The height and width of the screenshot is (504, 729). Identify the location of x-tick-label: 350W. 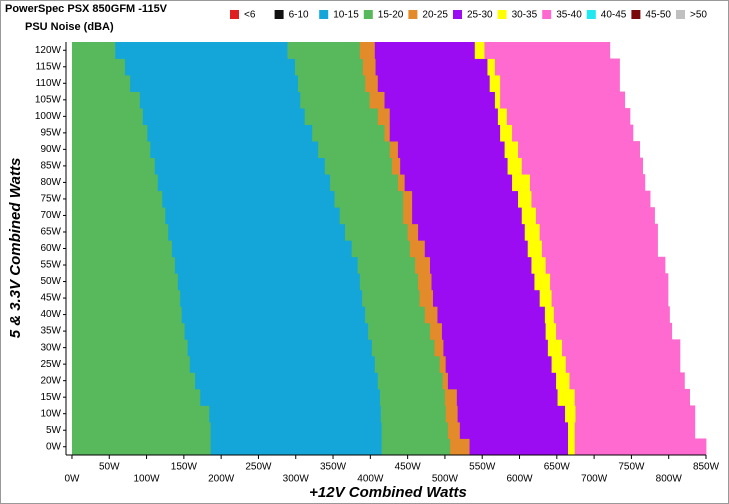
(333, 467).